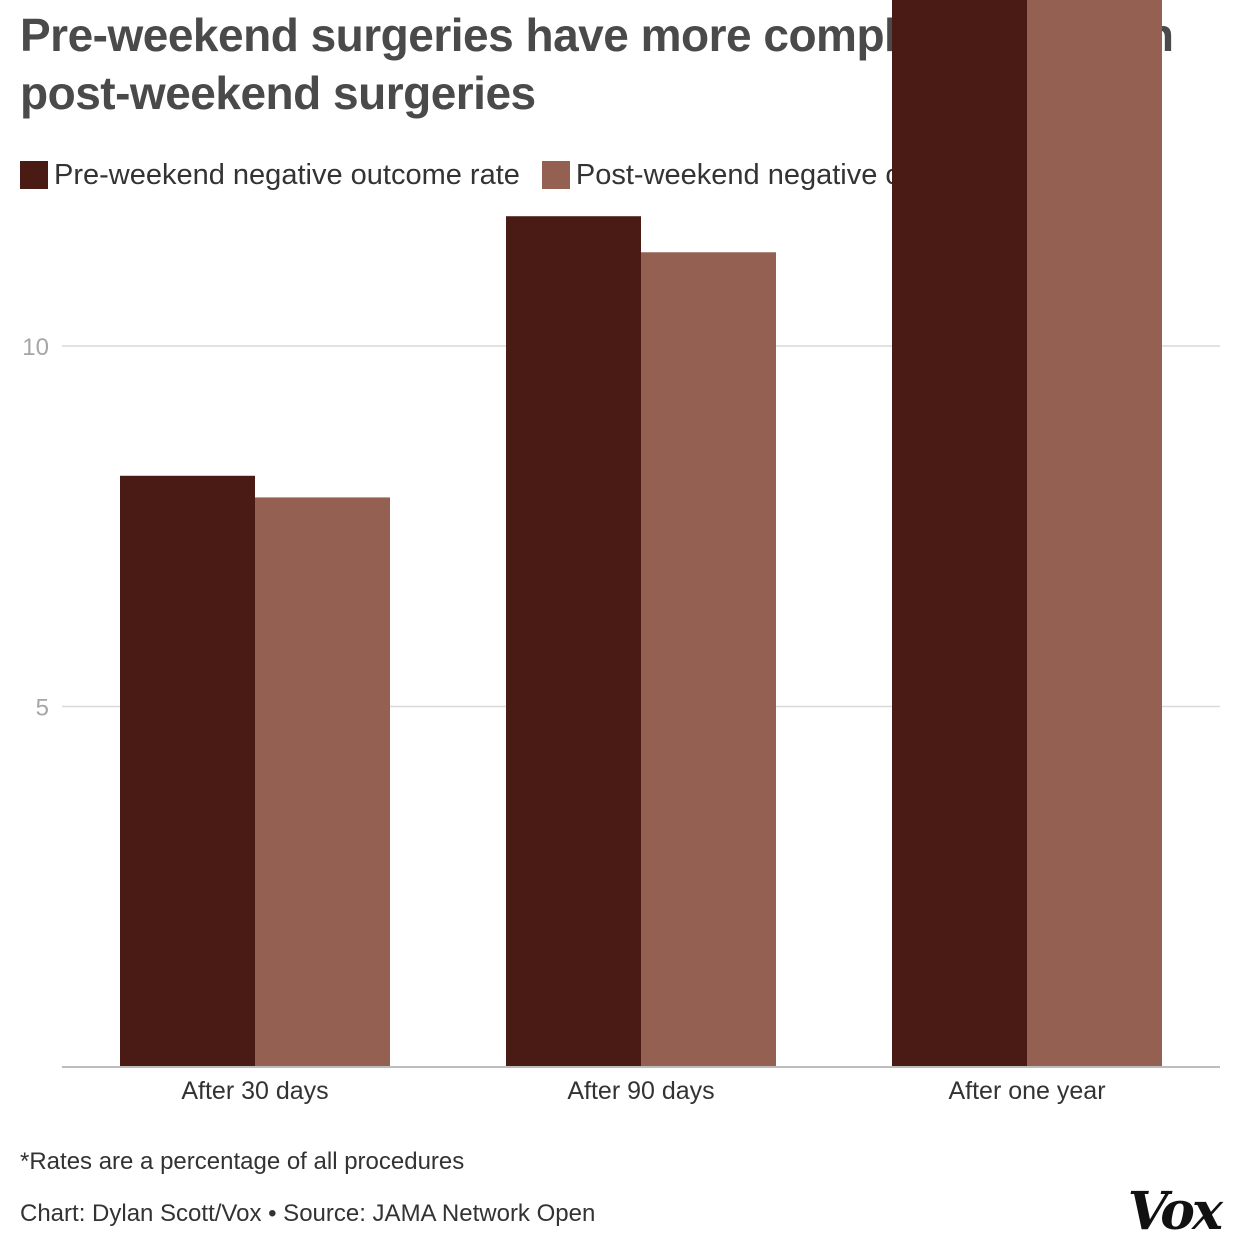 The width and height of the screenshot is (1240, 1242). I want to click on legend-label-pre-weekend: Pre-weekend negative outcome rate, so click(287, 174).